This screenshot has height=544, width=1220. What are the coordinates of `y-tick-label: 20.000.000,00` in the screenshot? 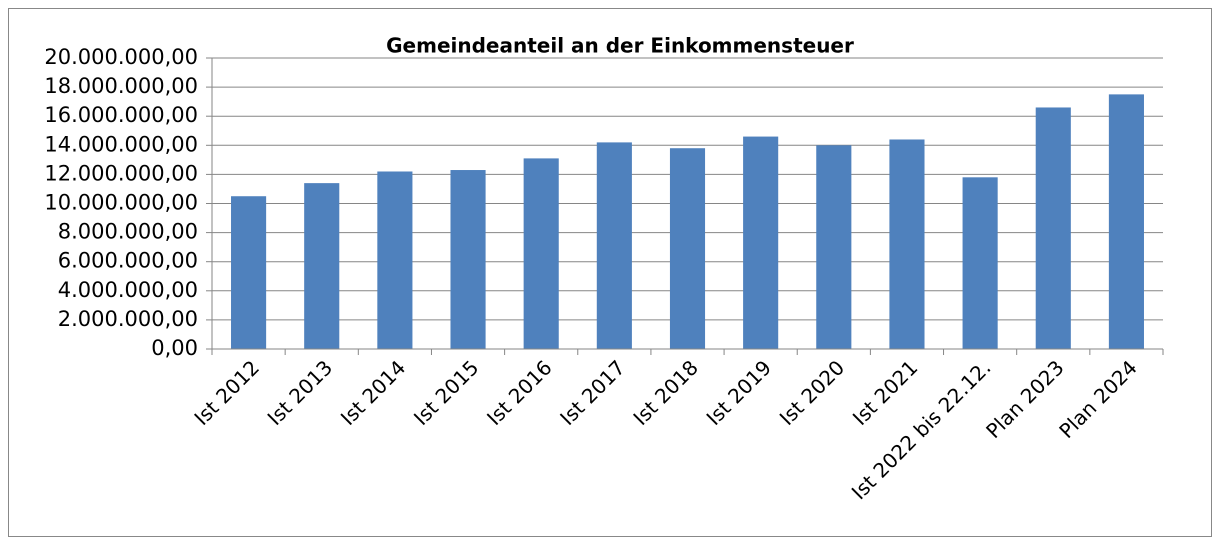 It's located at (121, 57).